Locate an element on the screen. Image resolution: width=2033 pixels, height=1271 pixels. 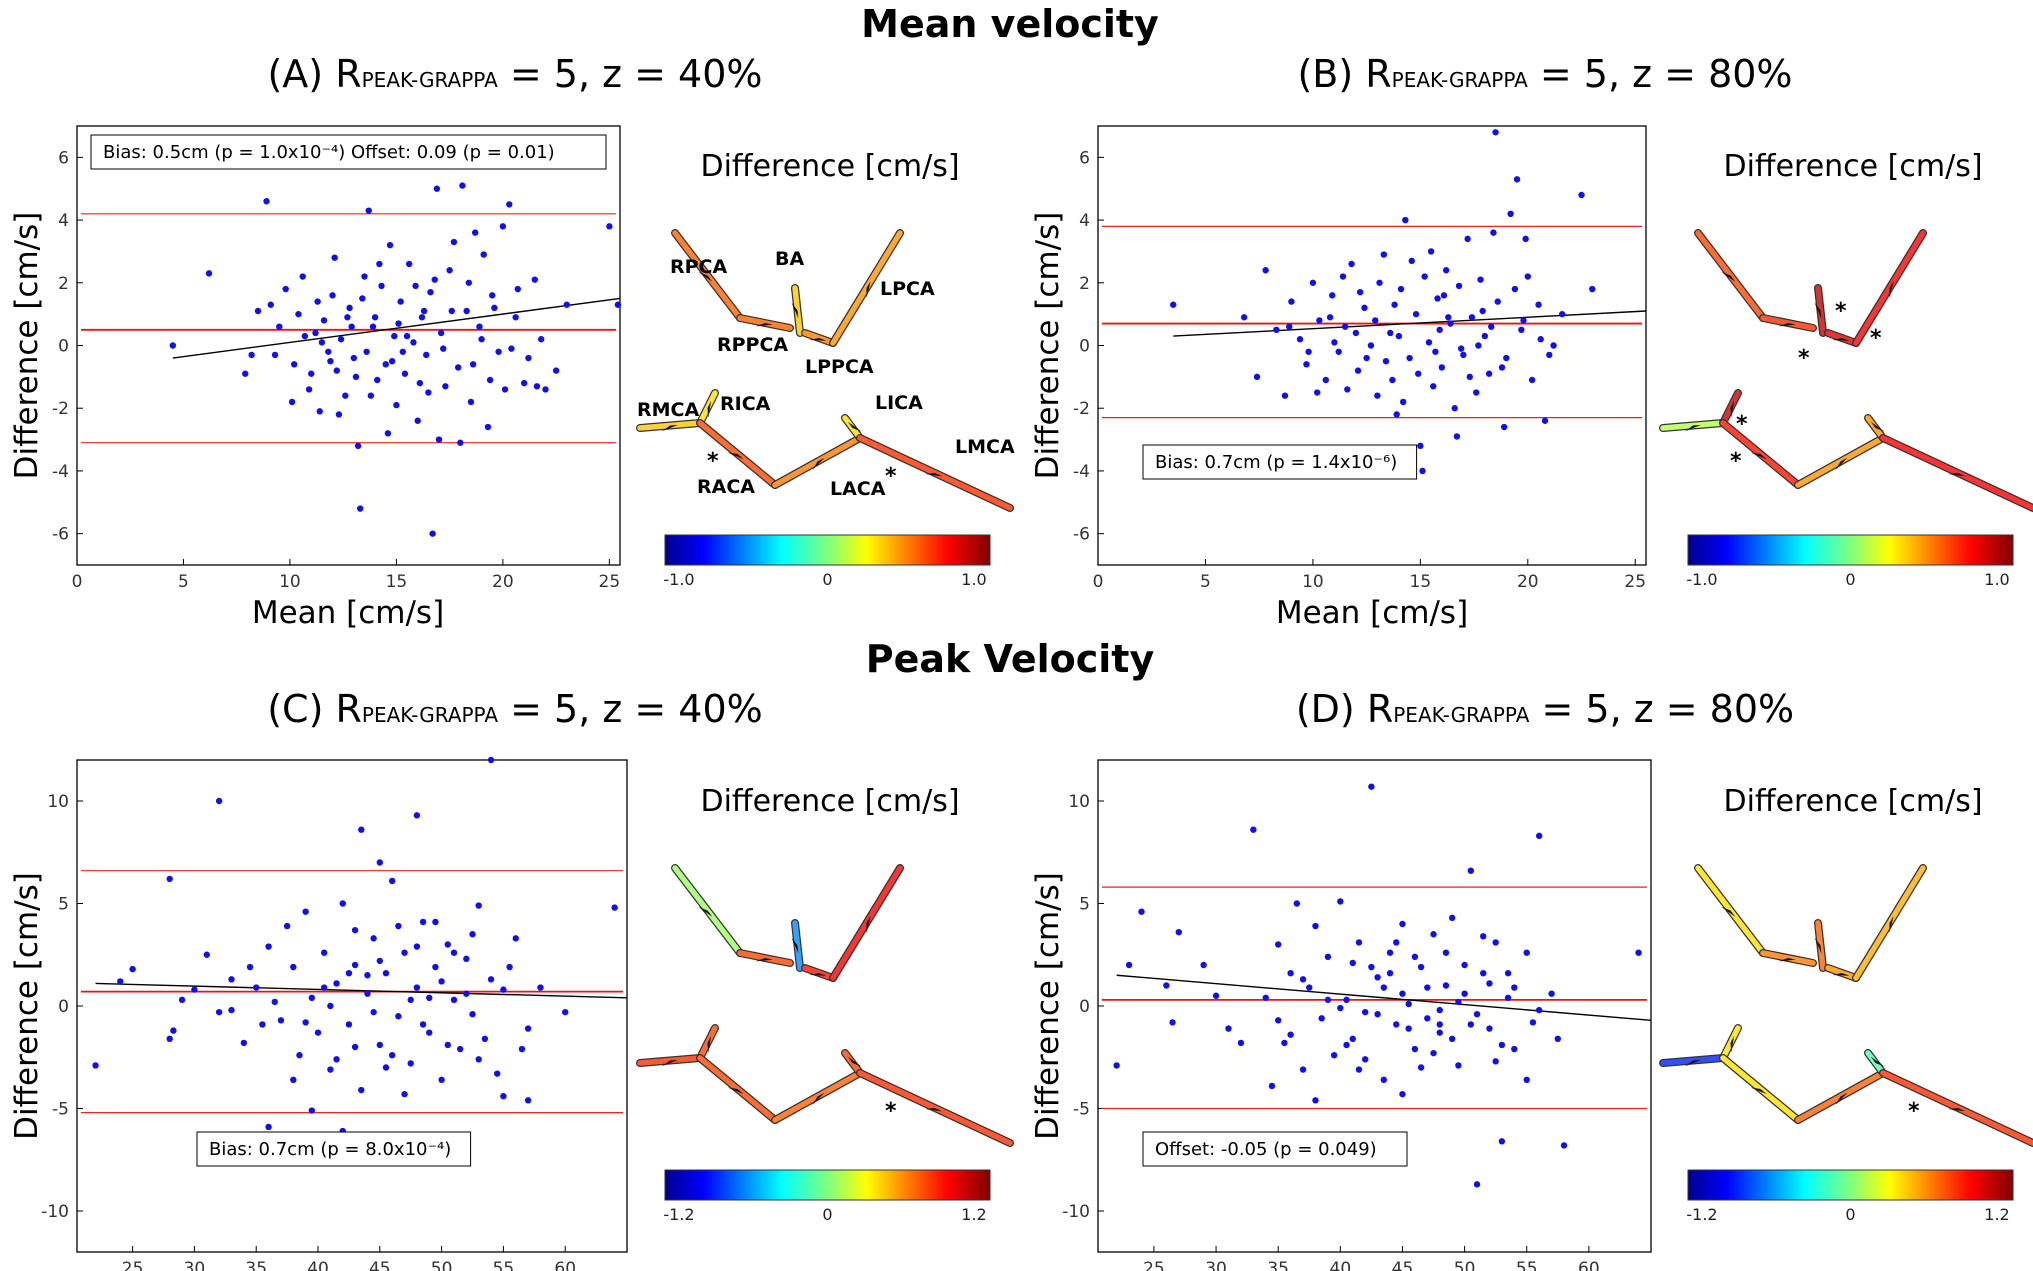
vessel-label-rppca: RPPCA is located at coordinates (752, 345).